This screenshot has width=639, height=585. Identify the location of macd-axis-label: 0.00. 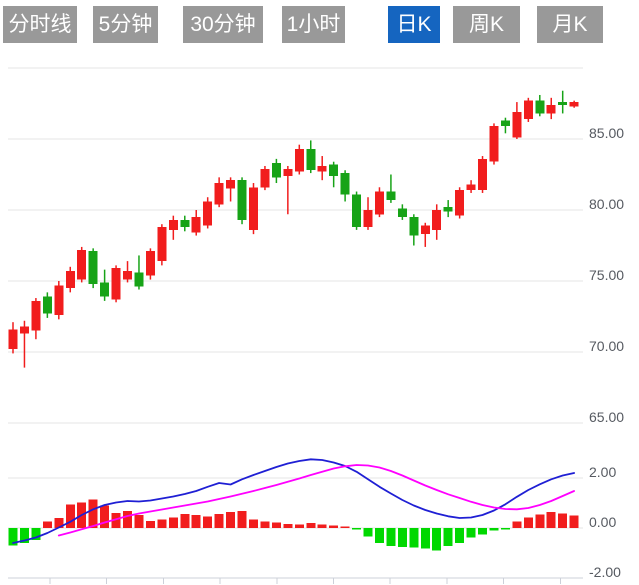
(602, 522).